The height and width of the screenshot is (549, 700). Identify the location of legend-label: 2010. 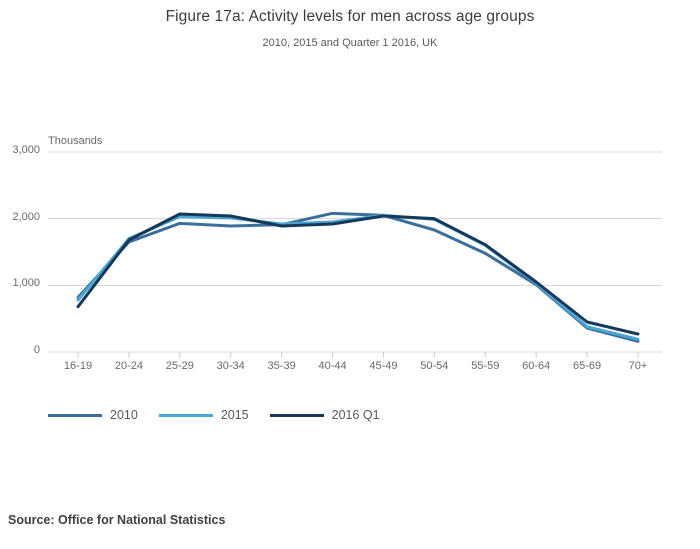
(124, 415).